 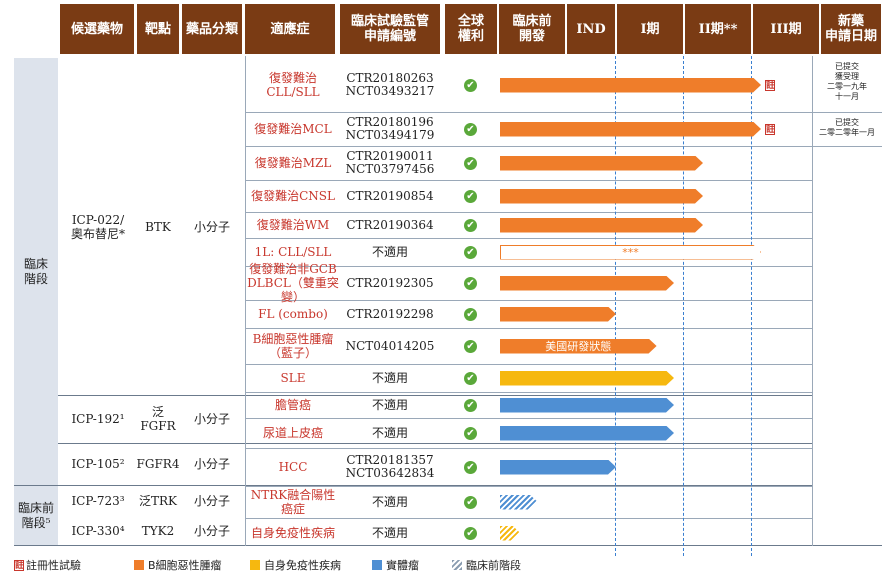 What do you see at coordinates (448, 545) in the screenshot?
I see `table-bottom` at bounding box center [448, 545].